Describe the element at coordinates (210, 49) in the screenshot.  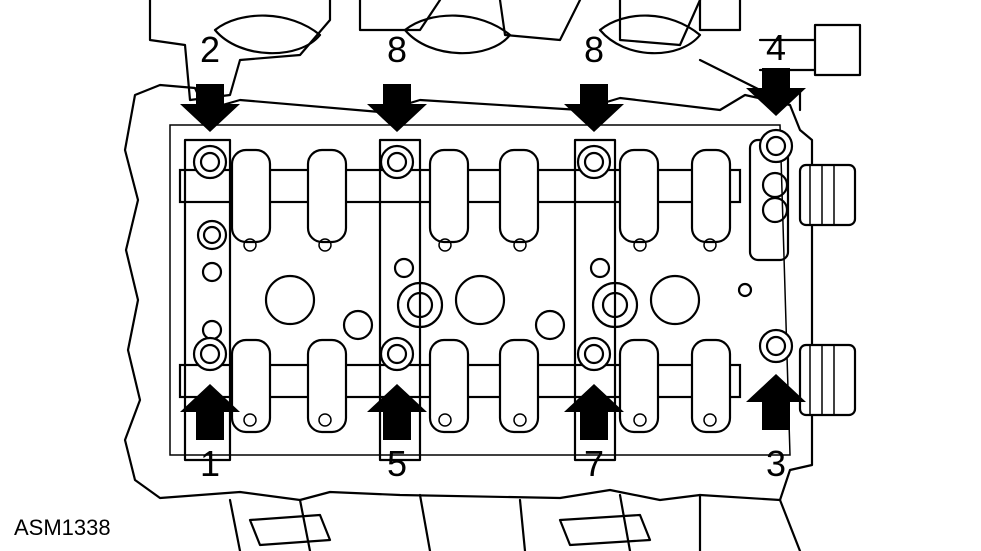
I see `callout-label-2: 2` at that location.